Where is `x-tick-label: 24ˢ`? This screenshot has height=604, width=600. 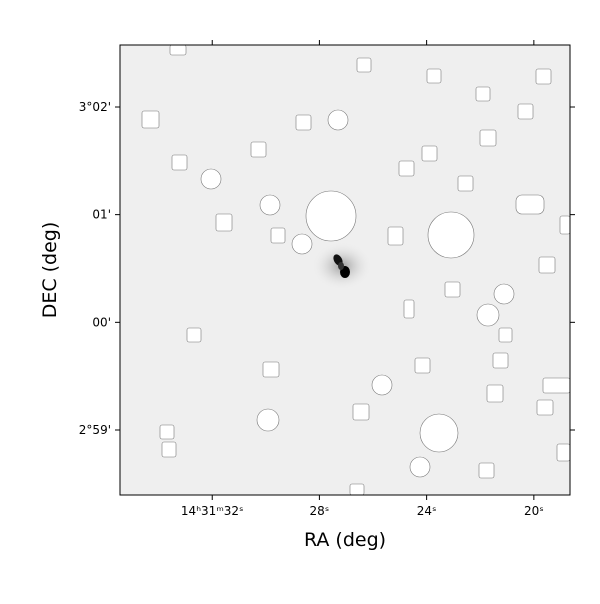
x-tick-label: 24ˢ is located at coordinates (427, 511).